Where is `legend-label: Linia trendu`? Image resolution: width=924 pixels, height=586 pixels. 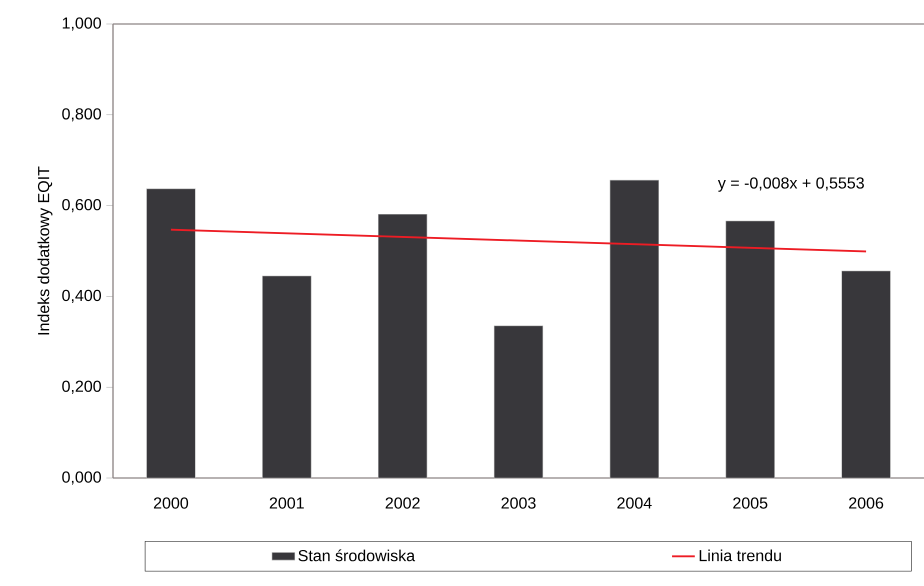
legend-label: Linia trendu is located at coordinates (740, 555).